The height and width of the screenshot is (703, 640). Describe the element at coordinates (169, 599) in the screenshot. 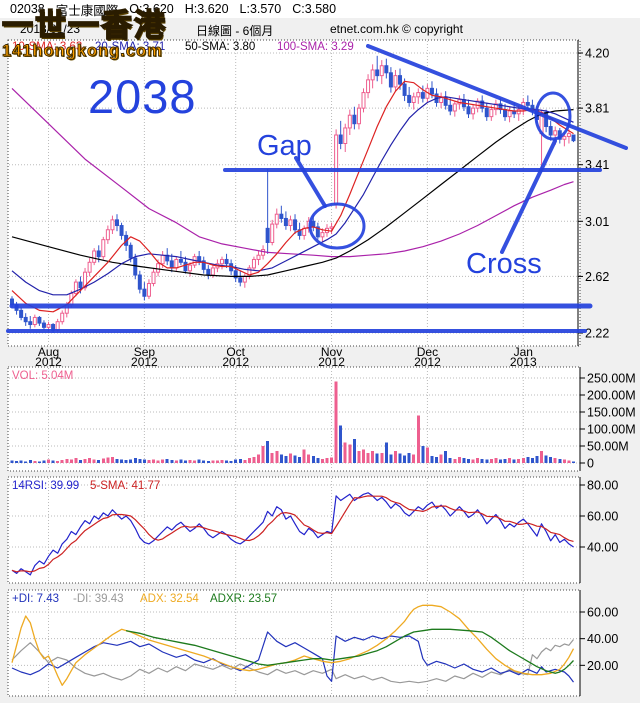

I see `dmi-legend-item: ADX: 32.54` at that location.